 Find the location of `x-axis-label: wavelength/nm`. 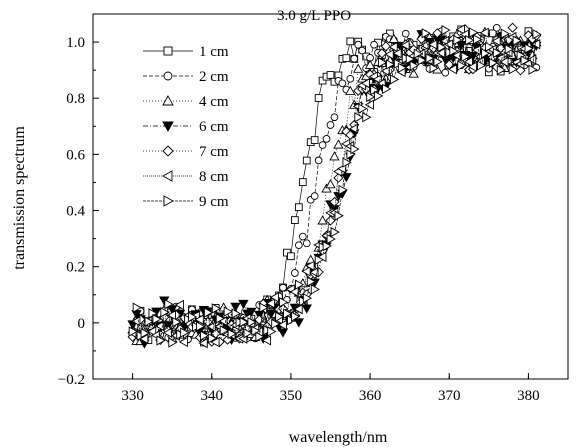

x-axis-label: wavelength/nm is located at coordinates (338, 437).